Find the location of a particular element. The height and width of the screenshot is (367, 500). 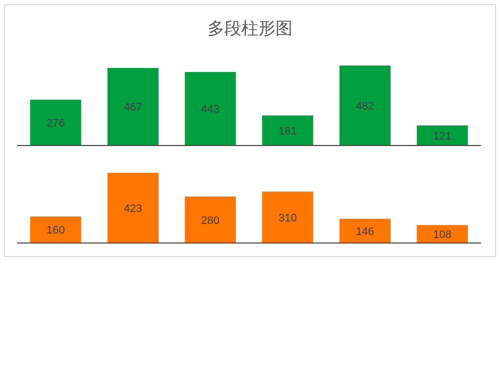

chart-title: 多段柱形图 is located at coordinates (250, 28).